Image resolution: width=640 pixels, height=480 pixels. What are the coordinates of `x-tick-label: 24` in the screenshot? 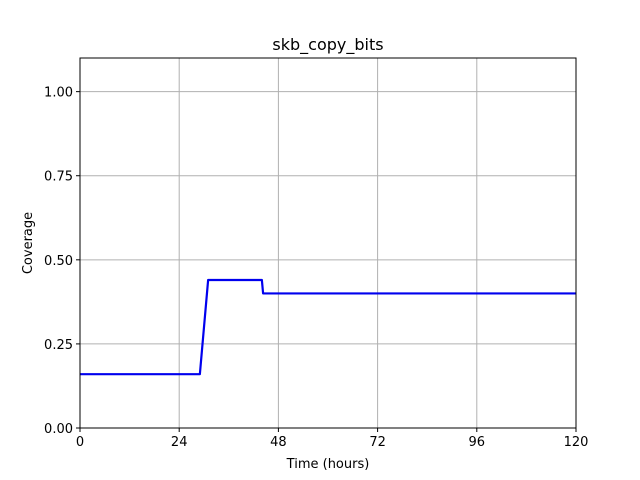 It's located at (179, 442).